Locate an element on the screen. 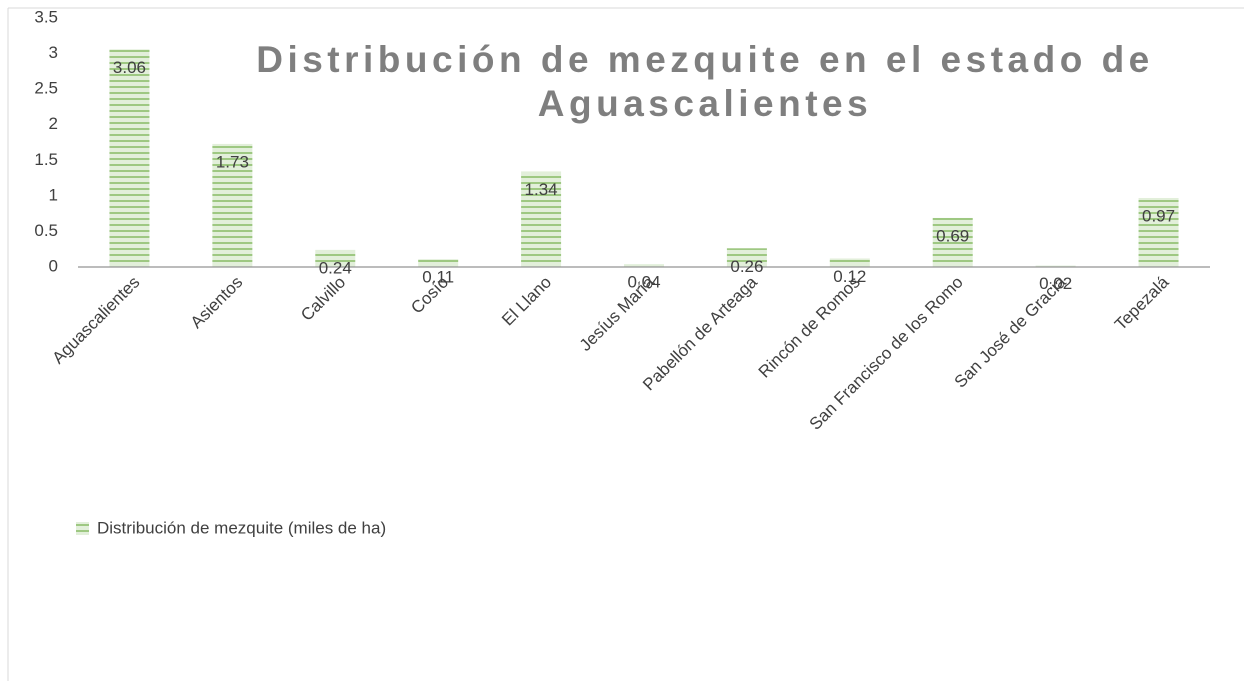 This screenshot has width=1244, height=681. y-tick-label: 2.5 is located at coordinates (46, 88).